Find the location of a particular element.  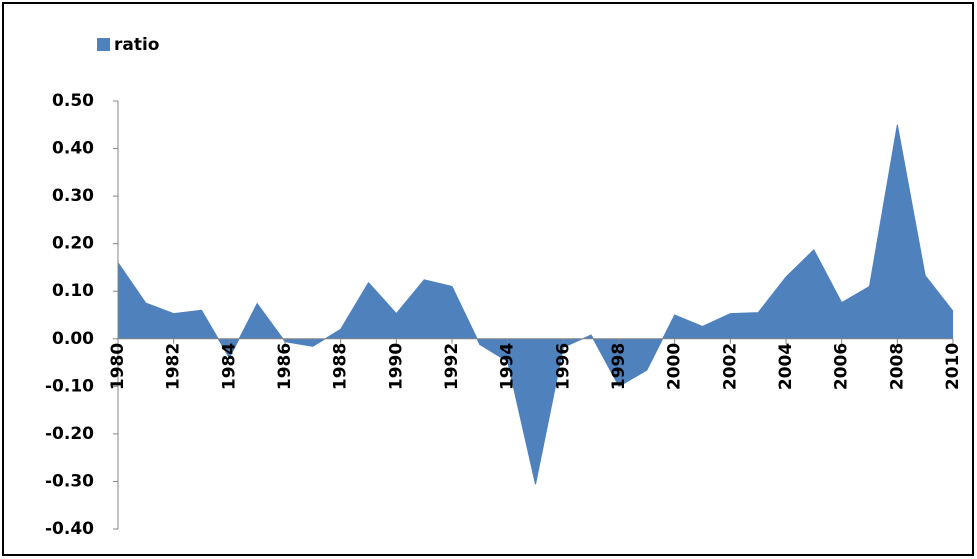

y-tick-label: 0.50 is located at coordinates (73, 101).